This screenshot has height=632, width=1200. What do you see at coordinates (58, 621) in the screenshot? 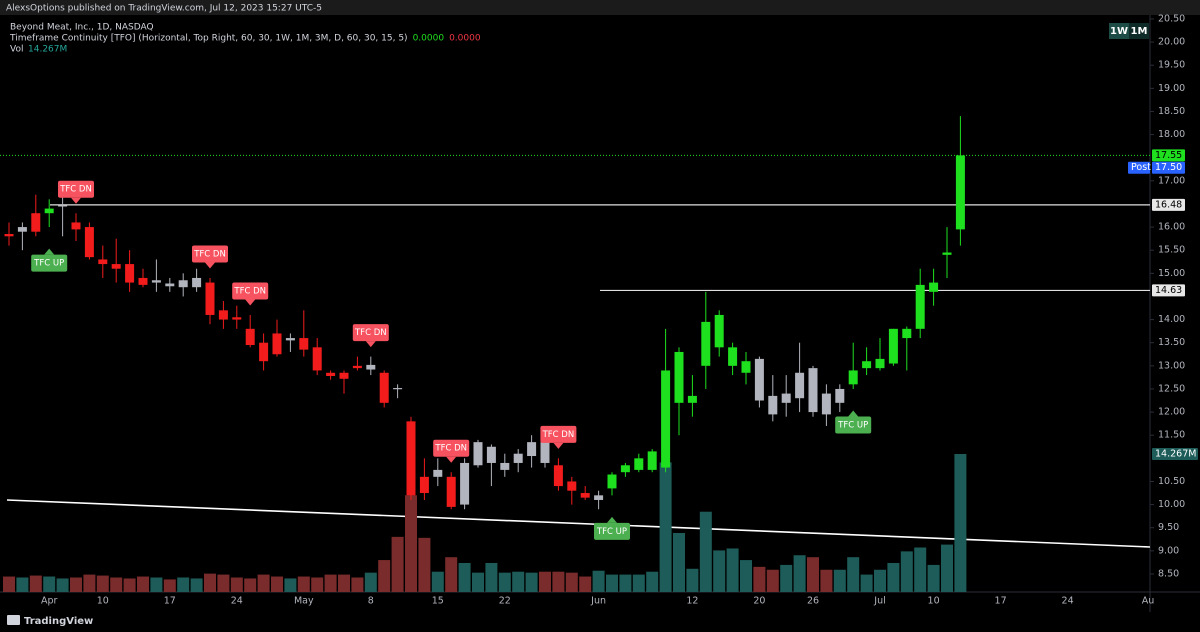
I see `footer-brand: TradingView` at bounding box center [58, 621].